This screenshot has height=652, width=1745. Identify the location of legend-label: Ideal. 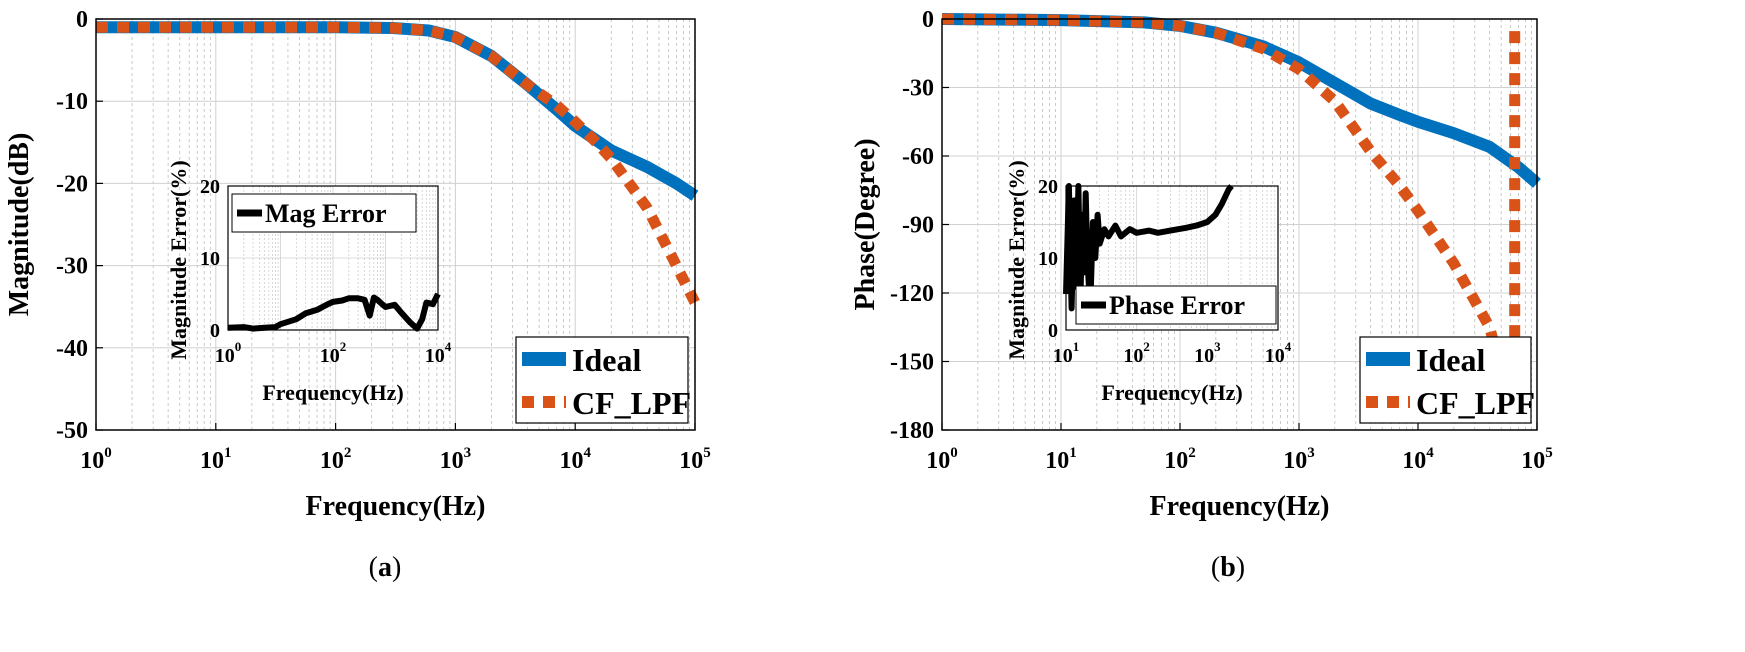
(1450, 360).